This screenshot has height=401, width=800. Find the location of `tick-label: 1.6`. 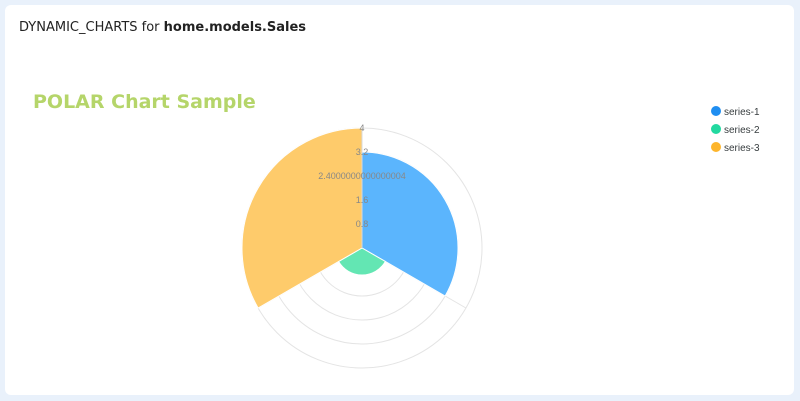

tick-label: 1.6 is located at coordinates (362, 200).